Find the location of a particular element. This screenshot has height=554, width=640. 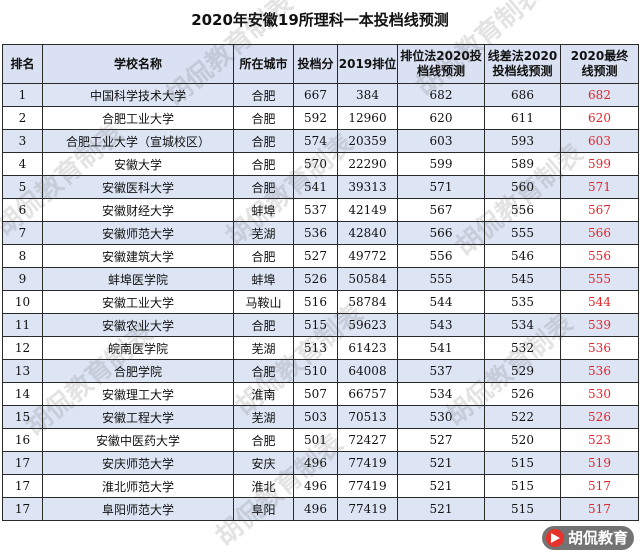

cell-method-diff: 545 is located at coordinates (522, 279).